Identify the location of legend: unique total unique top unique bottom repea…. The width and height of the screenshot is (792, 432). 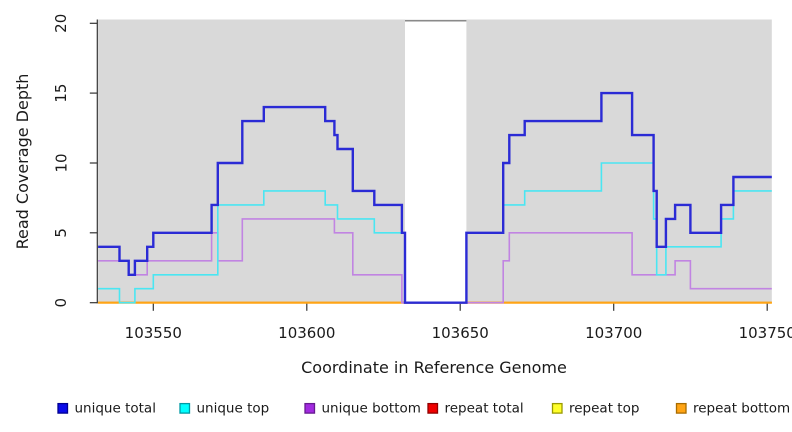
(423, 409).